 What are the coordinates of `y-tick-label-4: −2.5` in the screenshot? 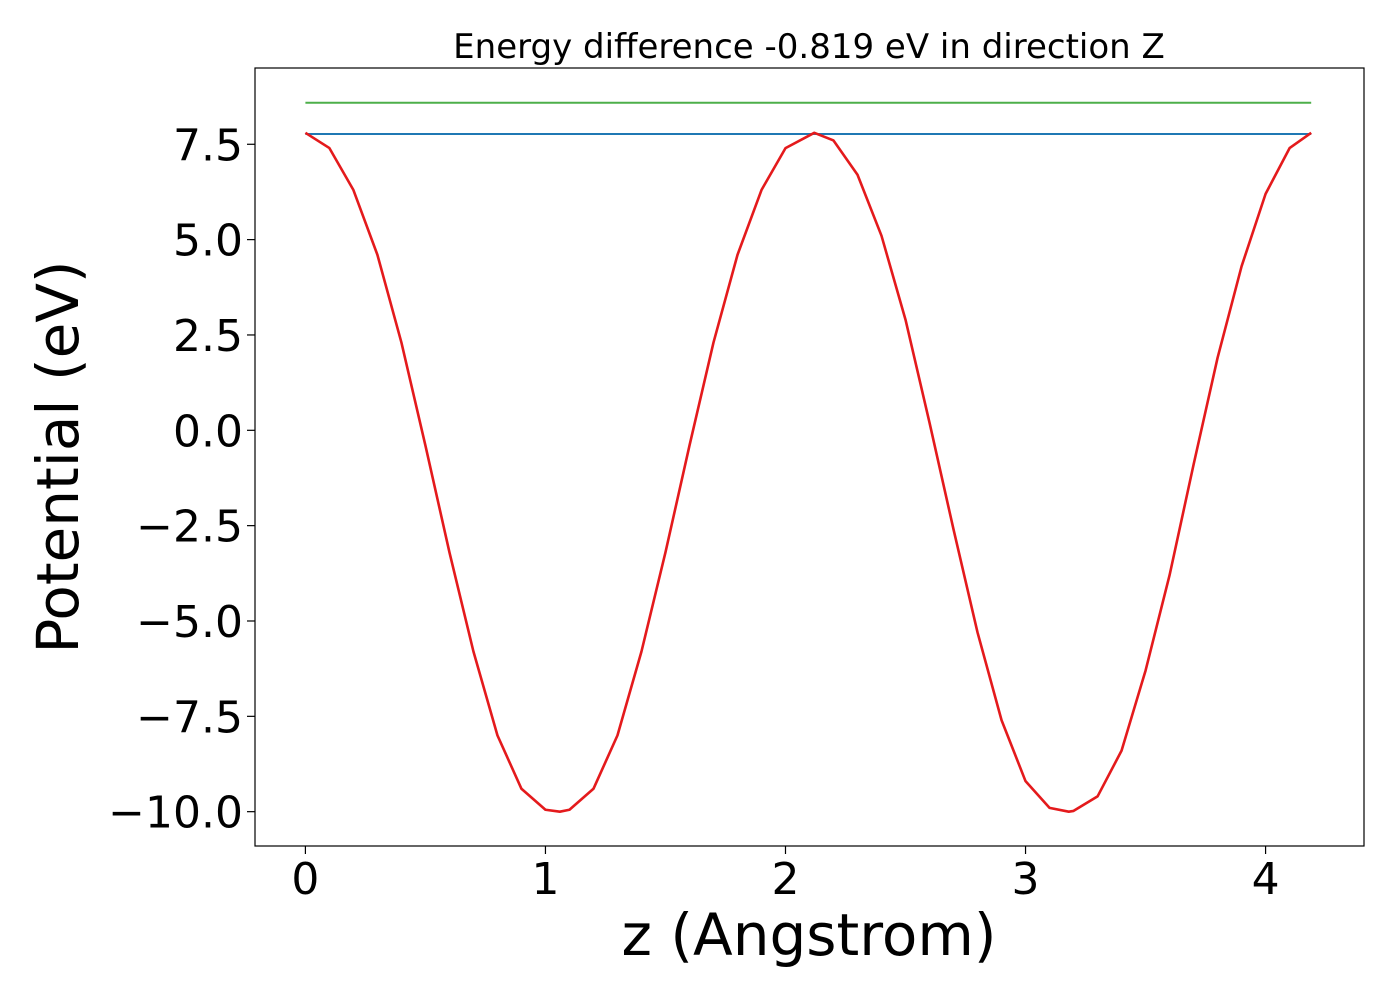 It's located at (189, 527).